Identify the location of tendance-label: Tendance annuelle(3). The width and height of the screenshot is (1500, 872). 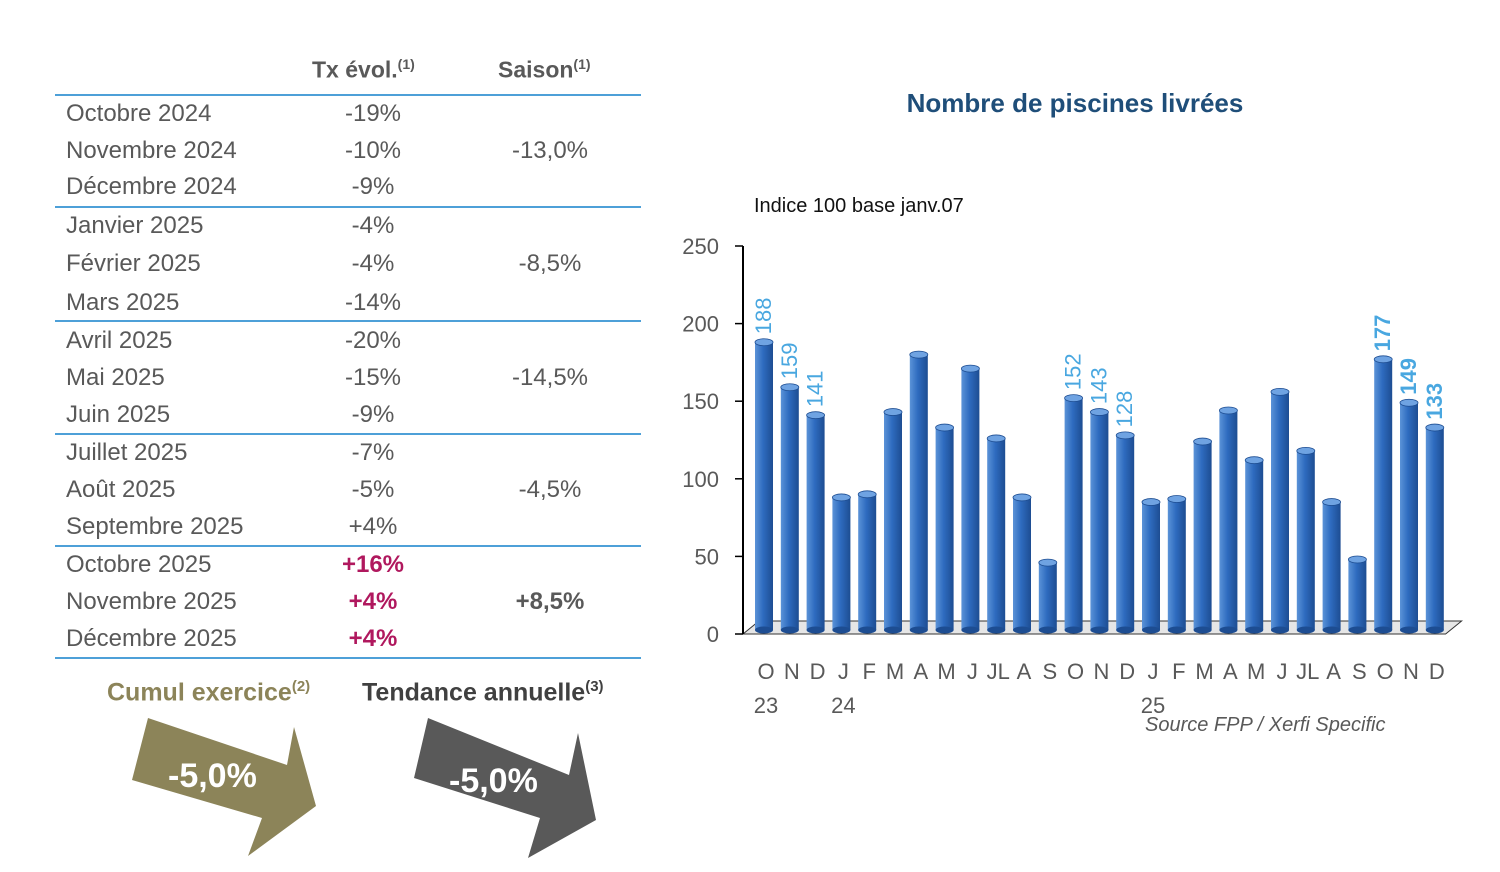
(483, 692).